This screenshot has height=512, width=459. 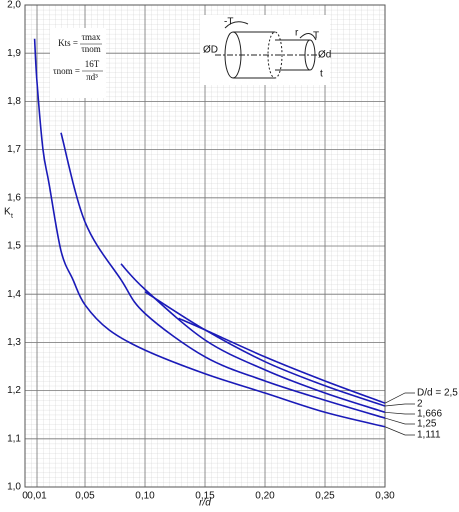 What do you see at coordinates (205, 503) in the screenshot?
I see `x-axis-label: r/d` at bounding box center [205, 503].